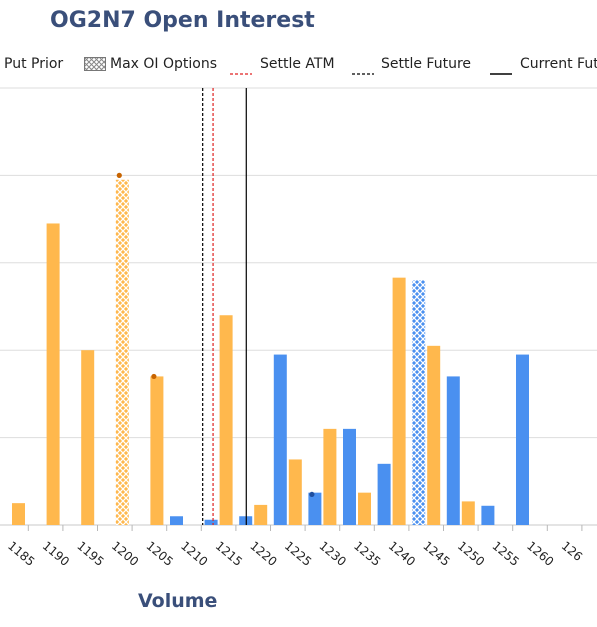 This screenshot has height=627, width=597. Describe the element at coordinates (540, 554) in the screenshot. I see `x-tick-label: 1260` at that location.